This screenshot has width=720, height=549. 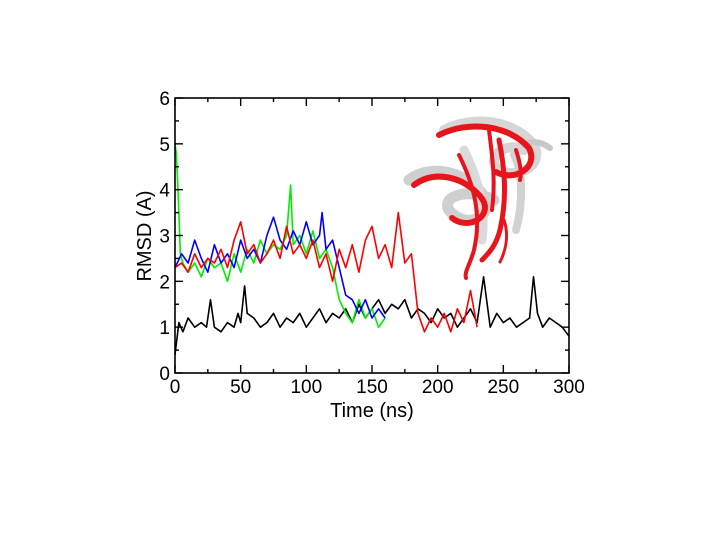 What do you see at coordinates (569, 387) in the screenshot?
I see `x-tick-label: 300` at bounding box center [569, 387].